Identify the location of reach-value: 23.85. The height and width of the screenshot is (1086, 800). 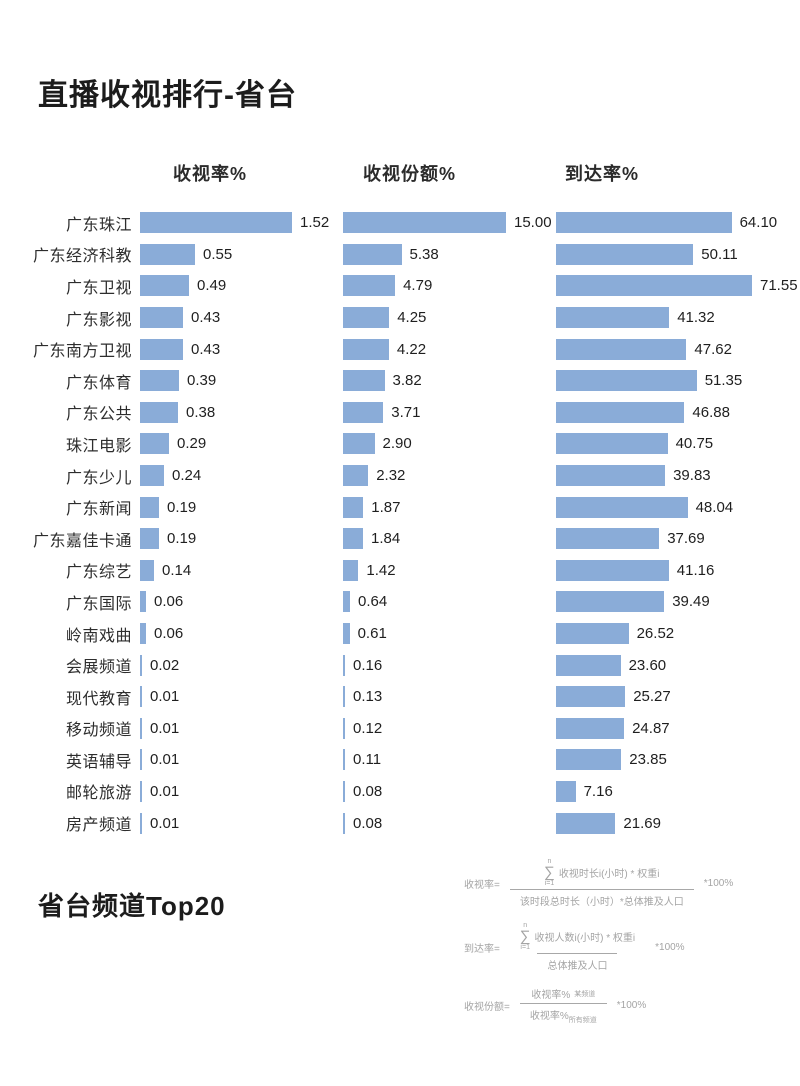
(648, 760).